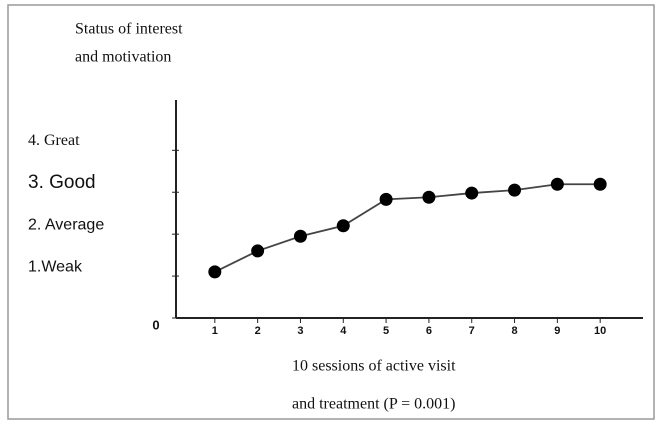 The width and height of the screenshot is (662, 427). I want to click on x-tick-label: 7, so click(472, 331).